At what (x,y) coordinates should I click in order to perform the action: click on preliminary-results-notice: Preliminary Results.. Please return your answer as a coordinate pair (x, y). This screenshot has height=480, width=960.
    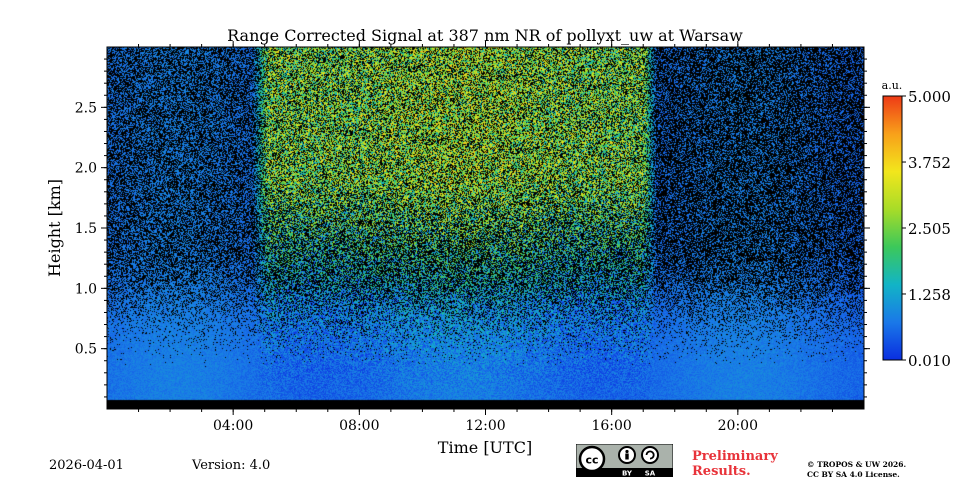
    Looking at the image, I should click on (735, 464).